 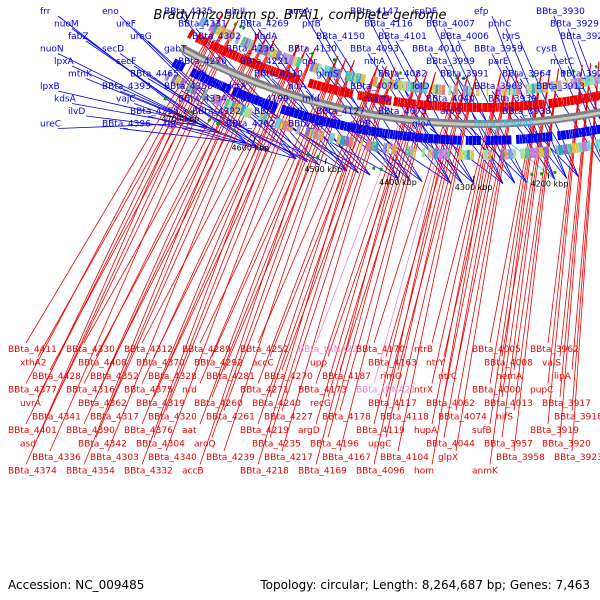 I want to click on gene-label: BBta_3964, so click(x=526, y=75).